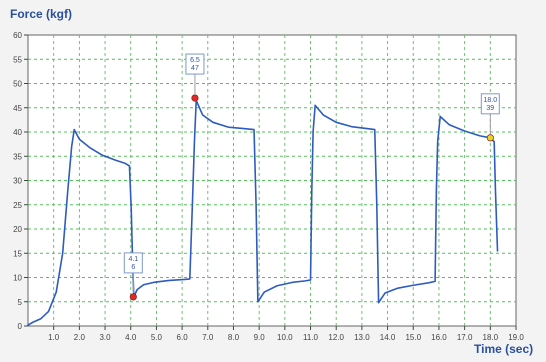  Describe the element at coordinates (503, 349) in the screenshot. I see `x-axis-title: Time (sec)` at that location.